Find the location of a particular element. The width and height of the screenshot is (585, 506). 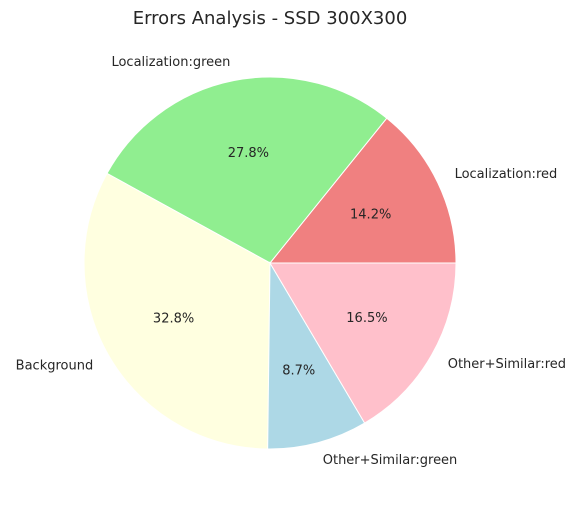

chart-title: Errors Analysis - SSD 300X300 is located at coordinates (270, 18).